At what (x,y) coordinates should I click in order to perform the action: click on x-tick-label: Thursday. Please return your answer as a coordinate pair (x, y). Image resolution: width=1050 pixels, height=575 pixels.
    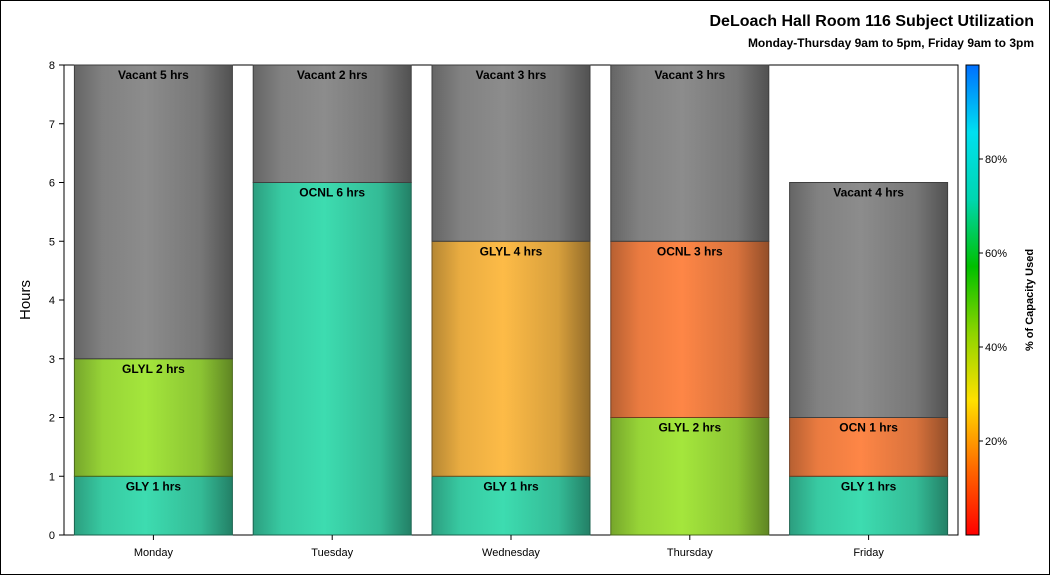
    Looking at the image, I should click on (690, 553).